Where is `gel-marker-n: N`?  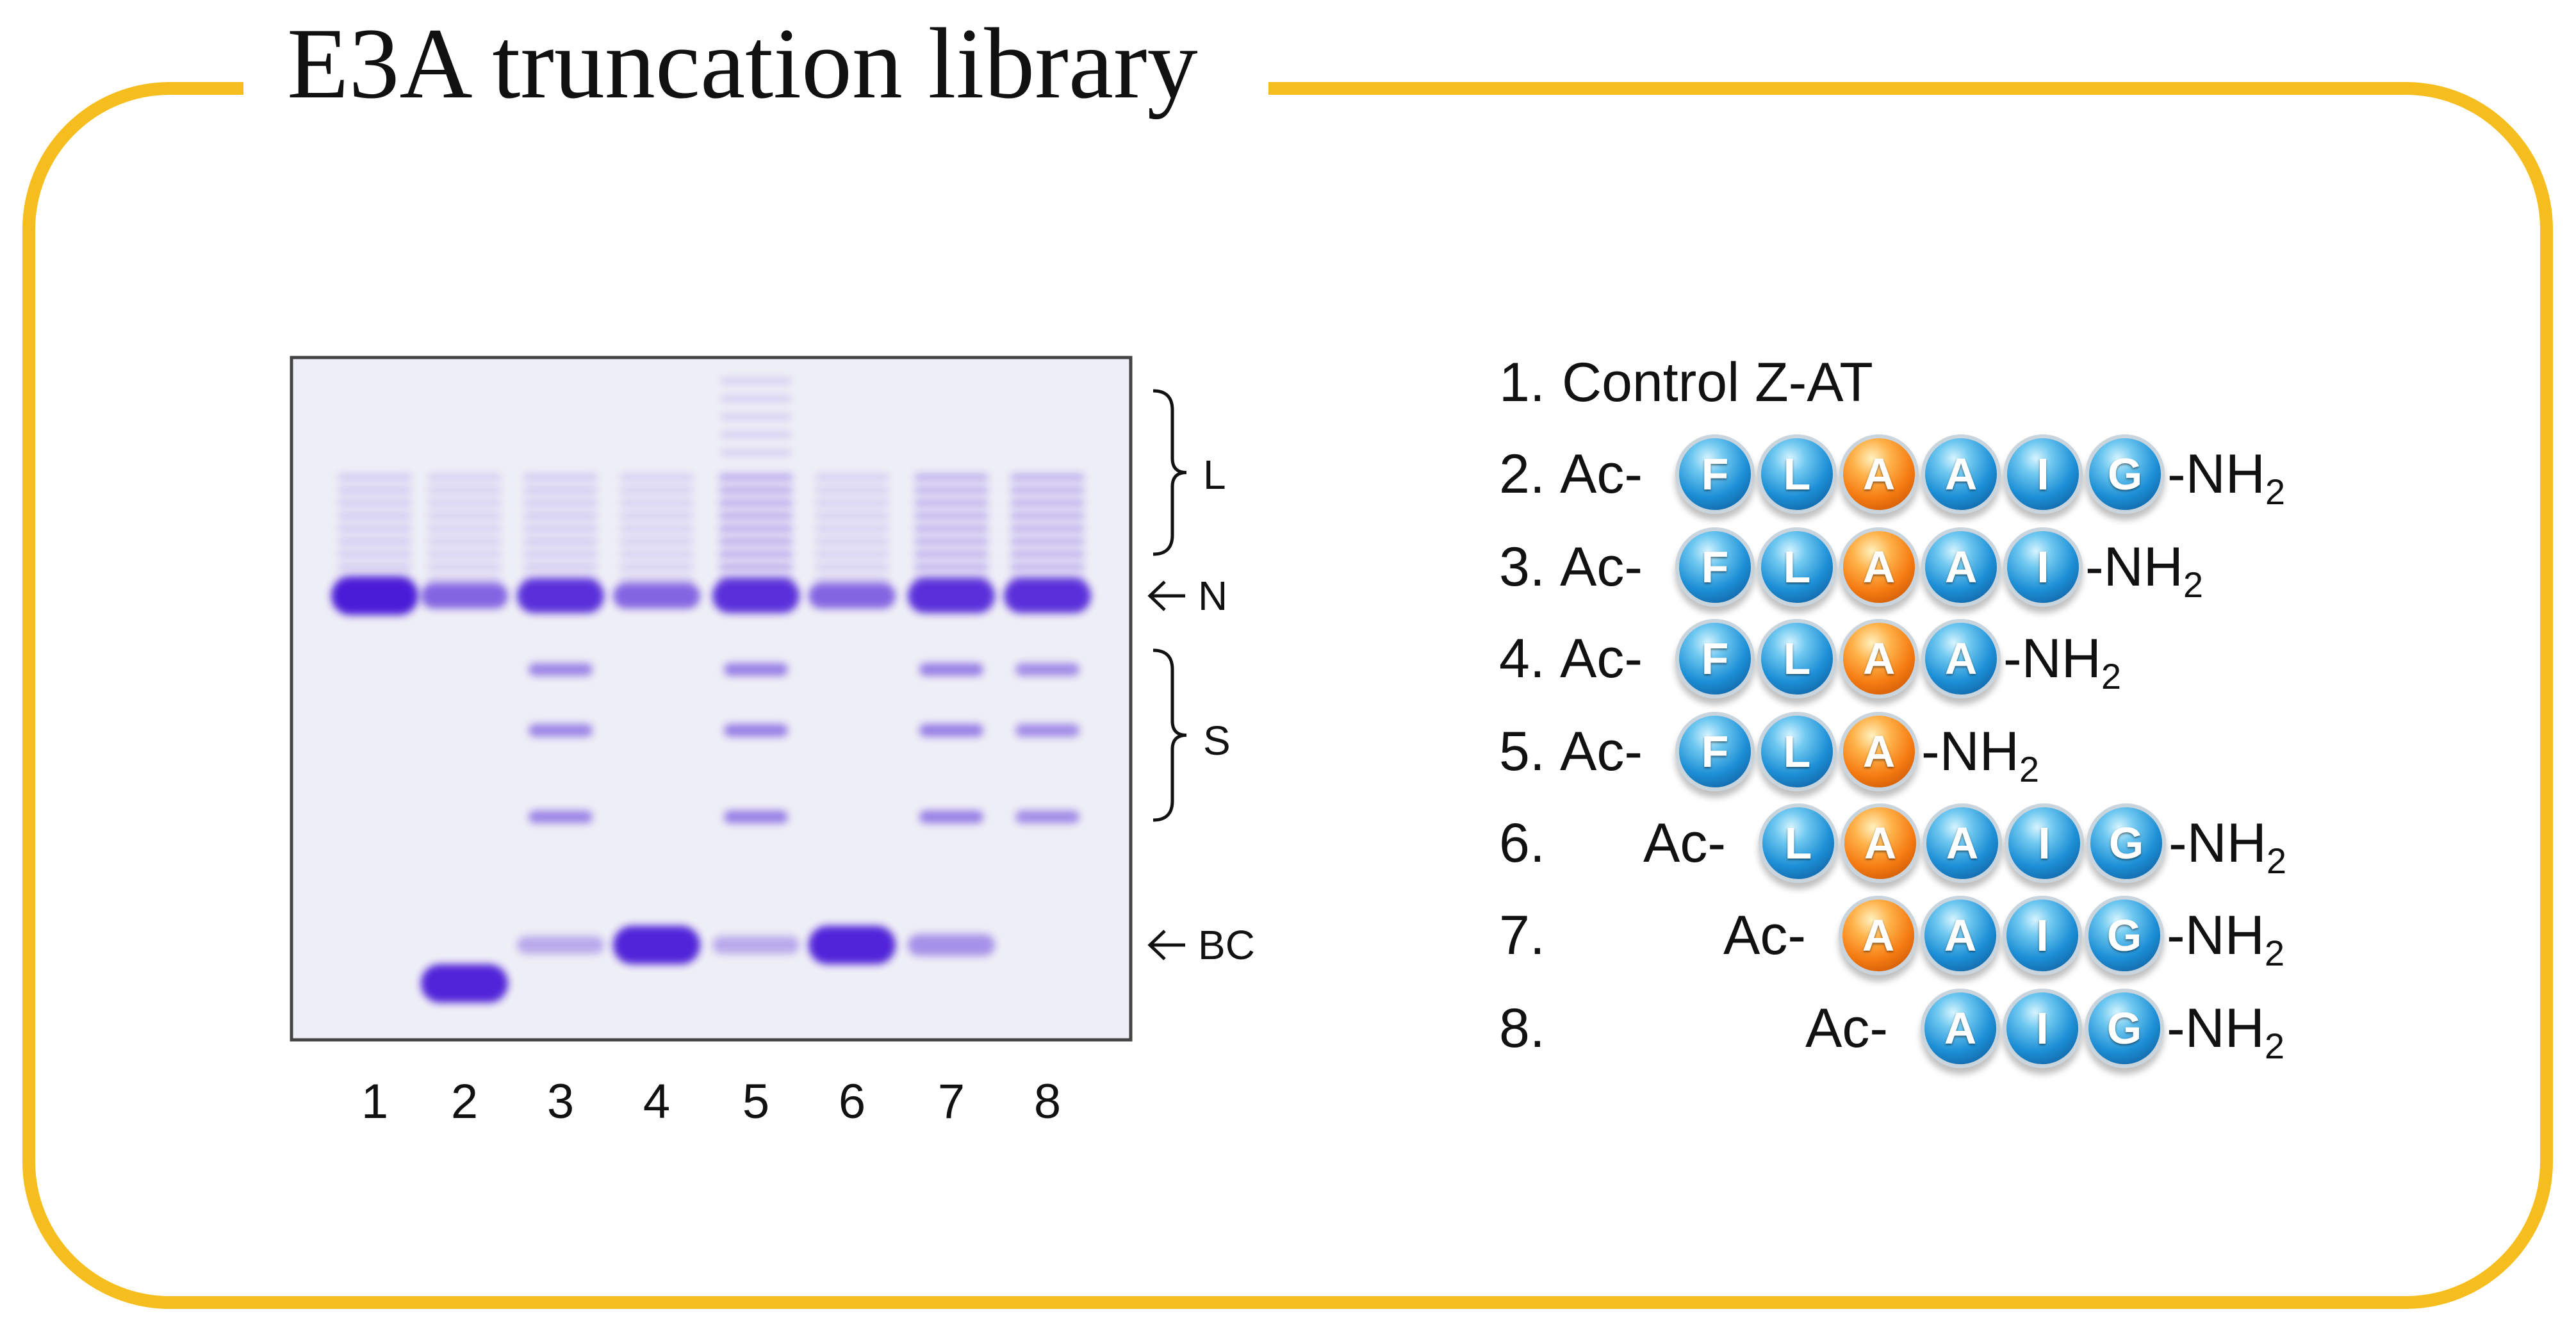
gel-marker-n: N is located at coordinates (1187, 596).